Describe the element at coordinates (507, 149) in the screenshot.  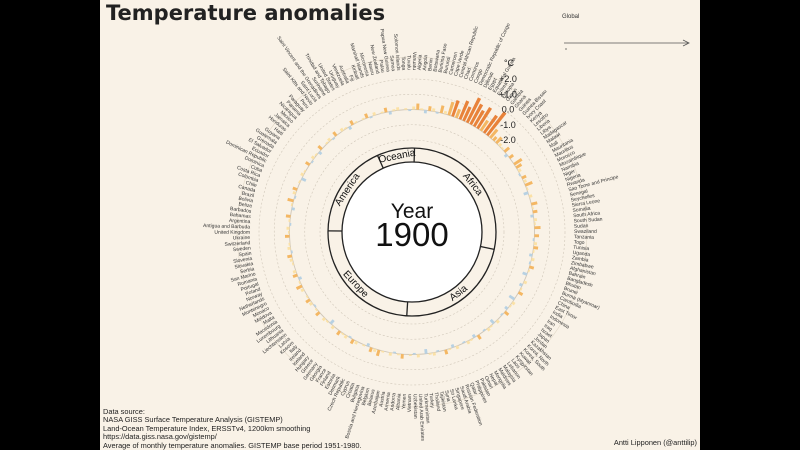
I see `bar-lesotho` at that location.